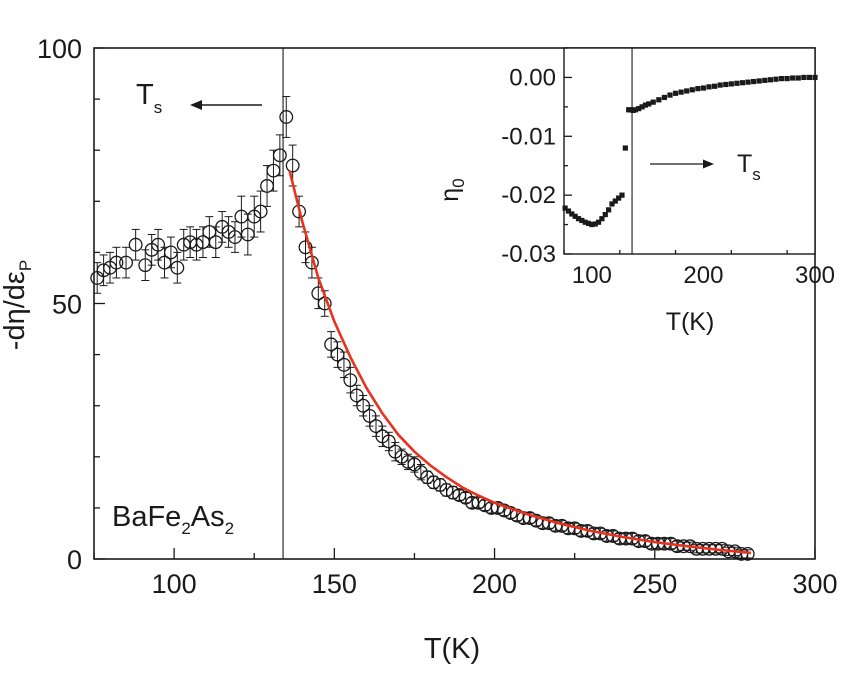 This screenshot has height=674, width=852. Describe the element at coordinates (494, 584) in the screenshot. I see `main-x-tick-label: 200` at that location.